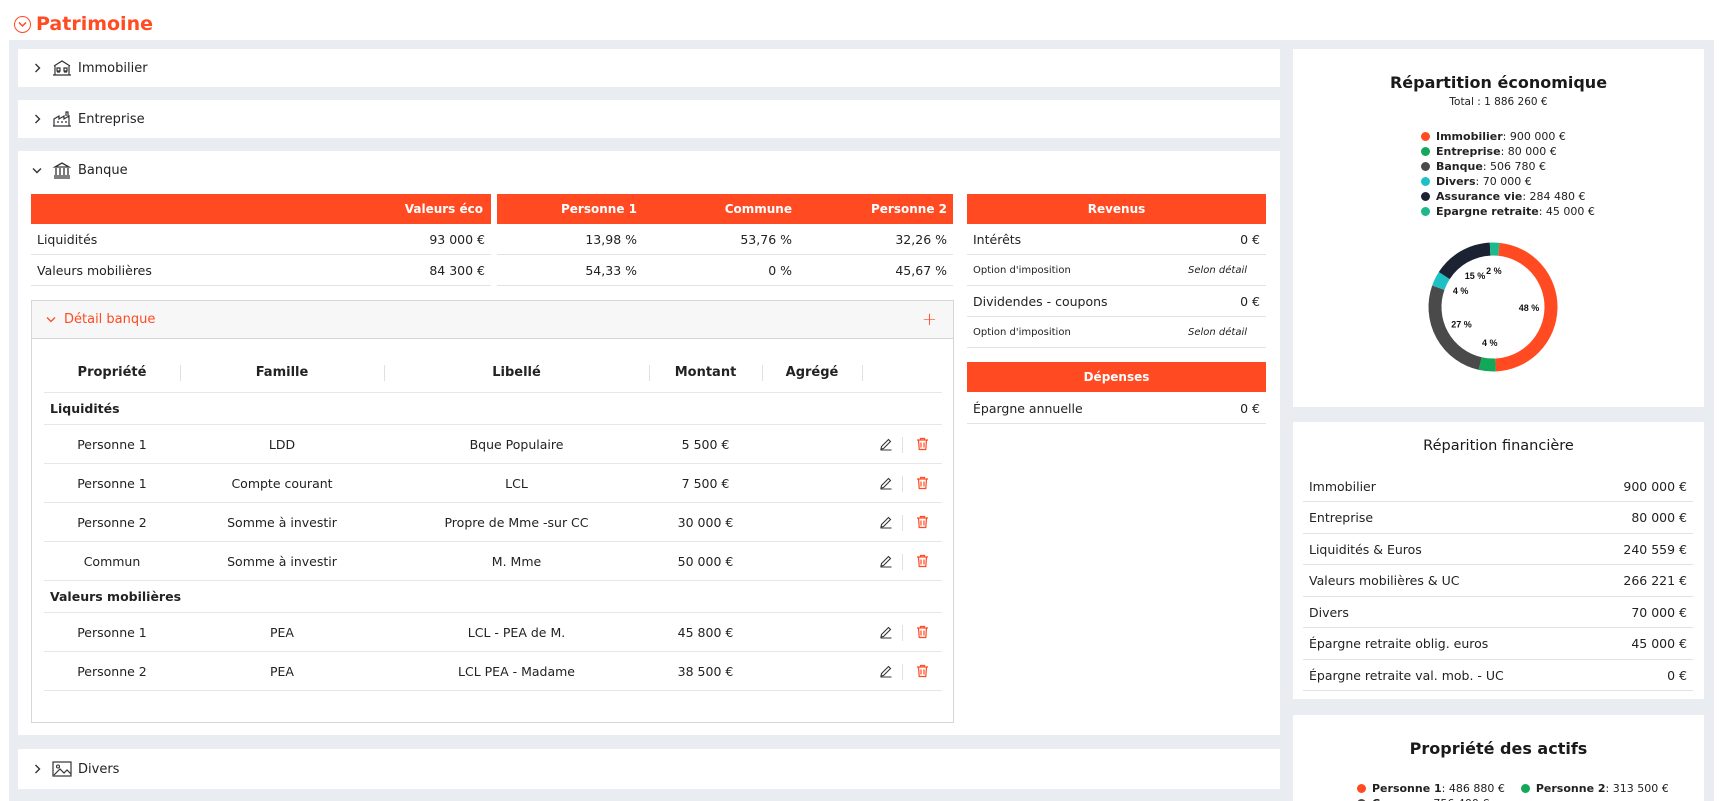 This screenshot has height=801, width=1723. What do you see at coordinates (1498, 518) in the screenshot?
I see `table-row: Entreprise 80 000 €` at bounding box center [1498, 518].